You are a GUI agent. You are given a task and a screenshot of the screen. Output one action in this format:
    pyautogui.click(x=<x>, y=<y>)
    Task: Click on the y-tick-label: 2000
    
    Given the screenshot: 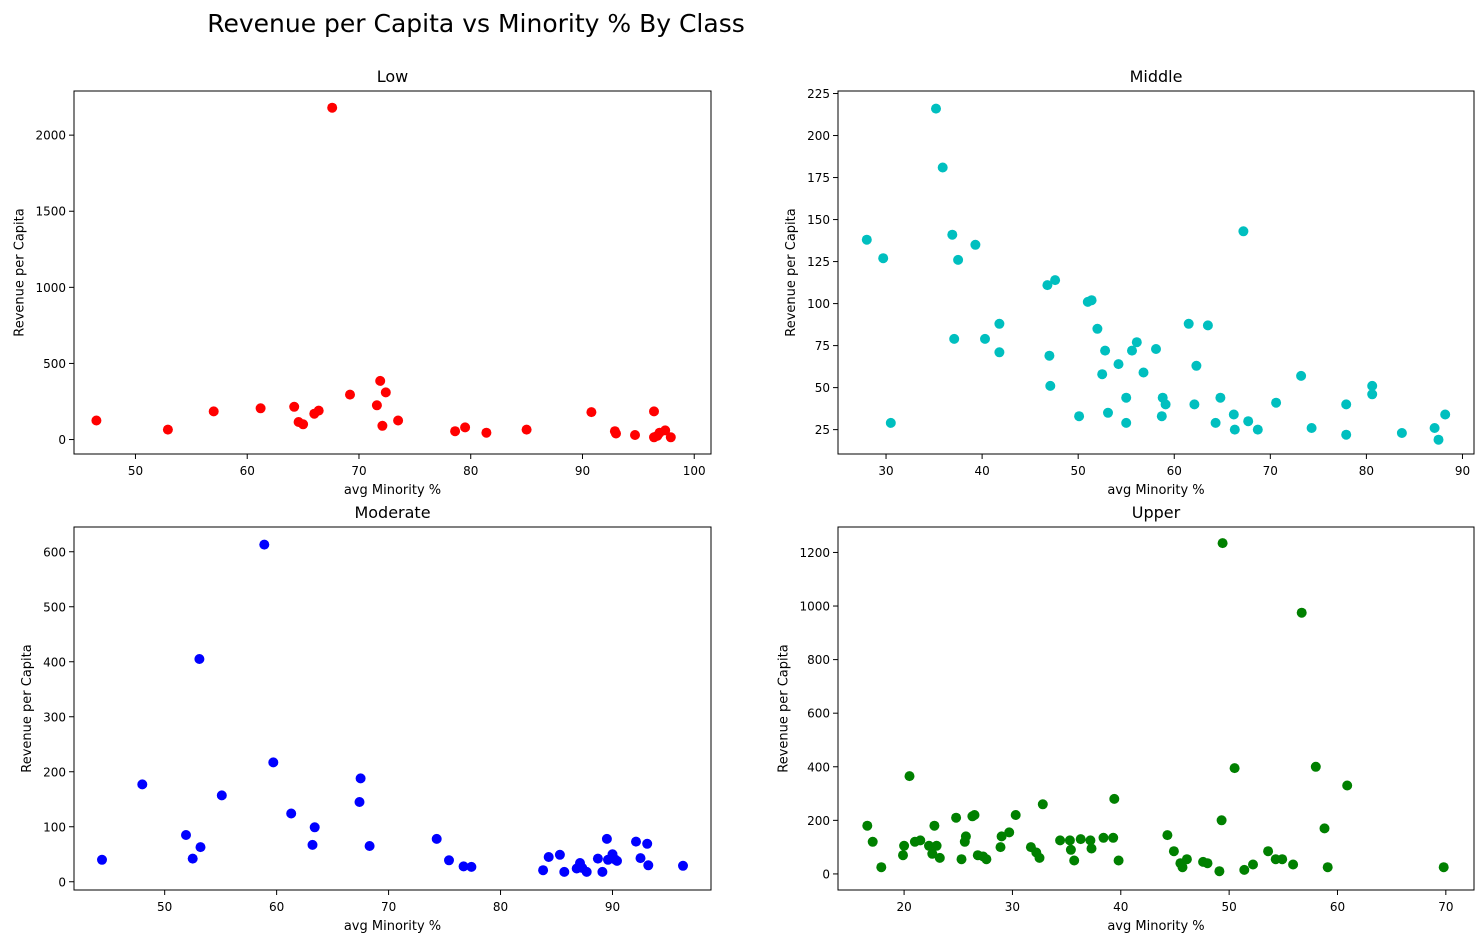 What is the action you would take?
    pyautogui.click(x=50, y=136)
    